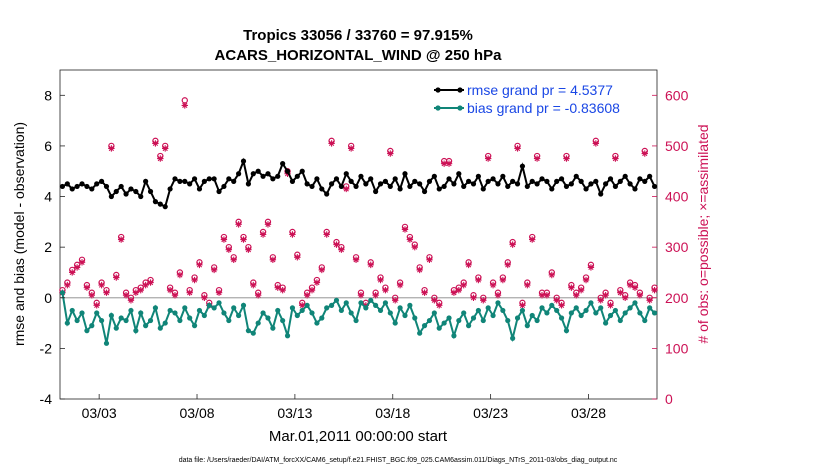 Image resolution: width=830 pixels, height=470 pixels. What do you see at coordinates (294, 413) in the screenshot?
I see `x-tick-label: 03/13` at bounding box center [294, 413].